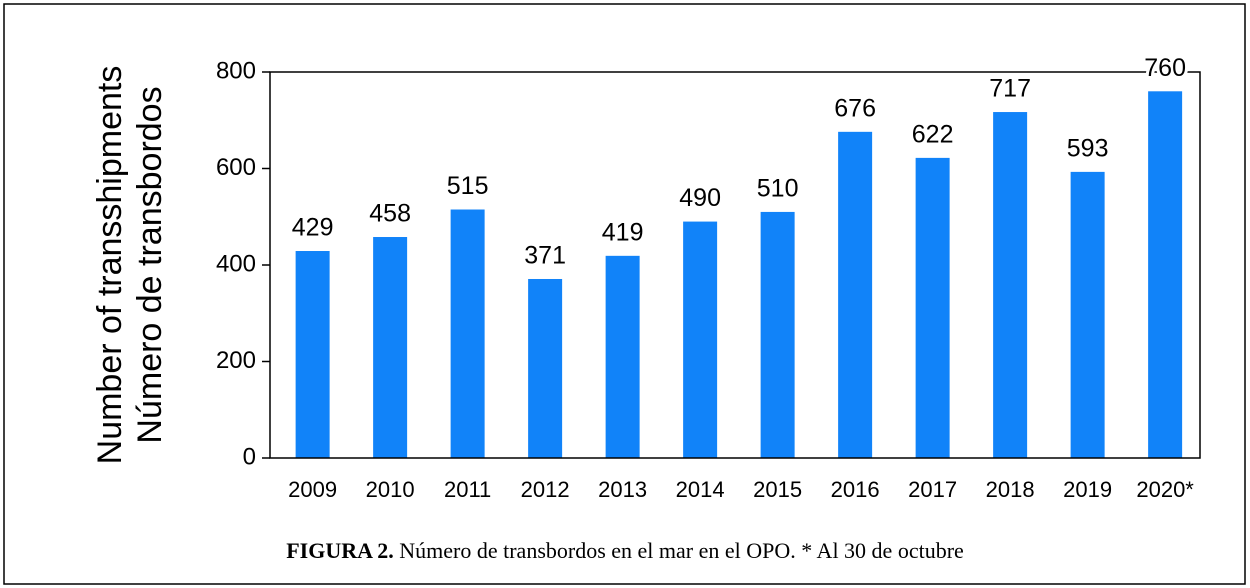 Image resolution: width=1250 pixels, height=588 pixels. What do you see at coordinates (467, 489) in the screenshot?
I see `x-tick-label: 2011` at bounding box center [467, 489].